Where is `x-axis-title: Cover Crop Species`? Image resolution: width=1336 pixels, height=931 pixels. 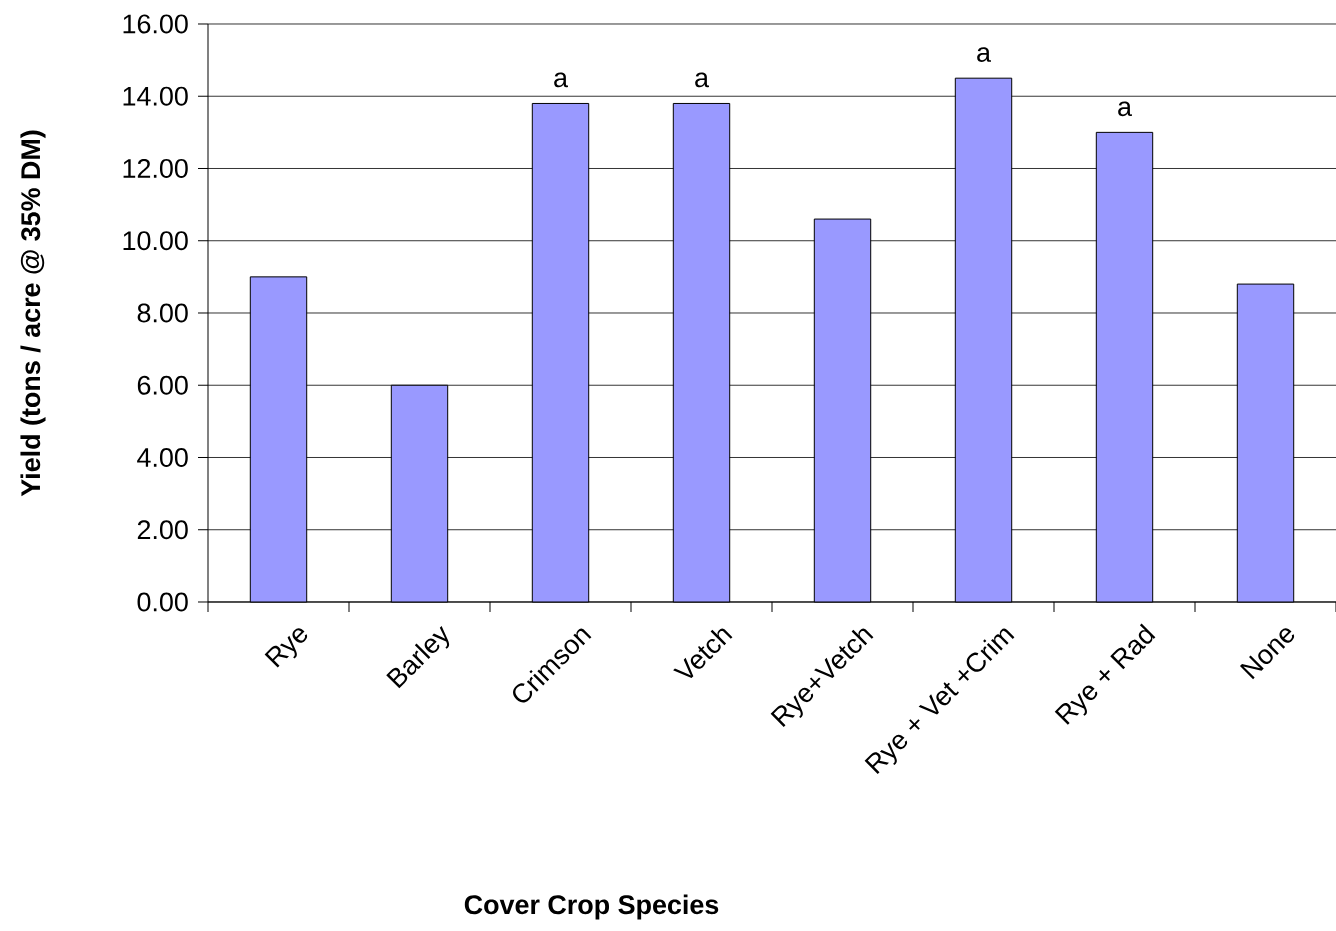 x-axis-title: Cover Crop Species is located at coordinates (591, 907).